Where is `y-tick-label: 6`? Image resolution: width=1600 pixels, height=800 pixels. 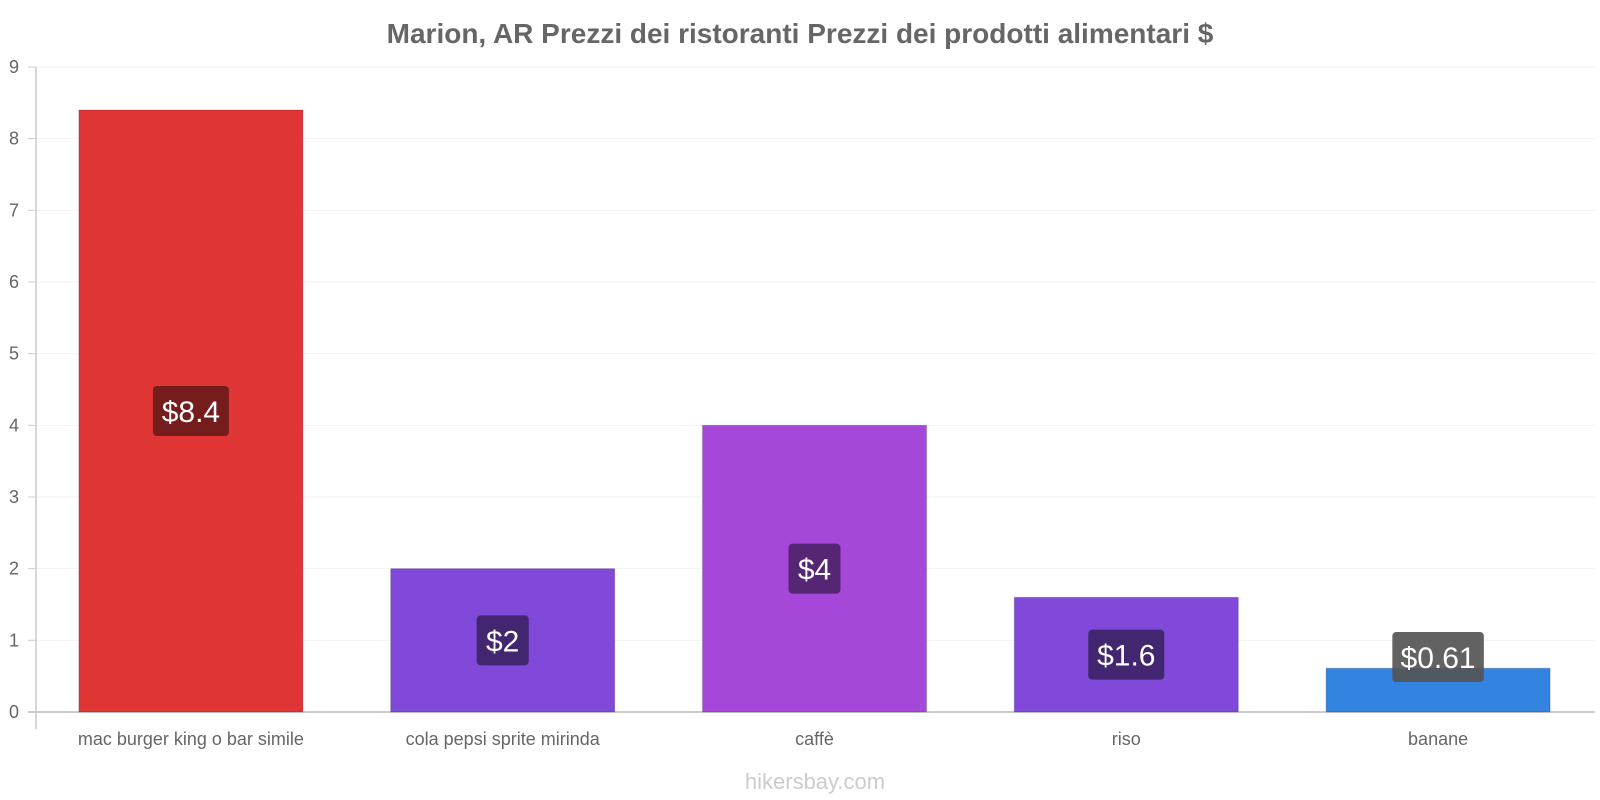 y-tick-label: 6 is located at coordinates (14, 282).